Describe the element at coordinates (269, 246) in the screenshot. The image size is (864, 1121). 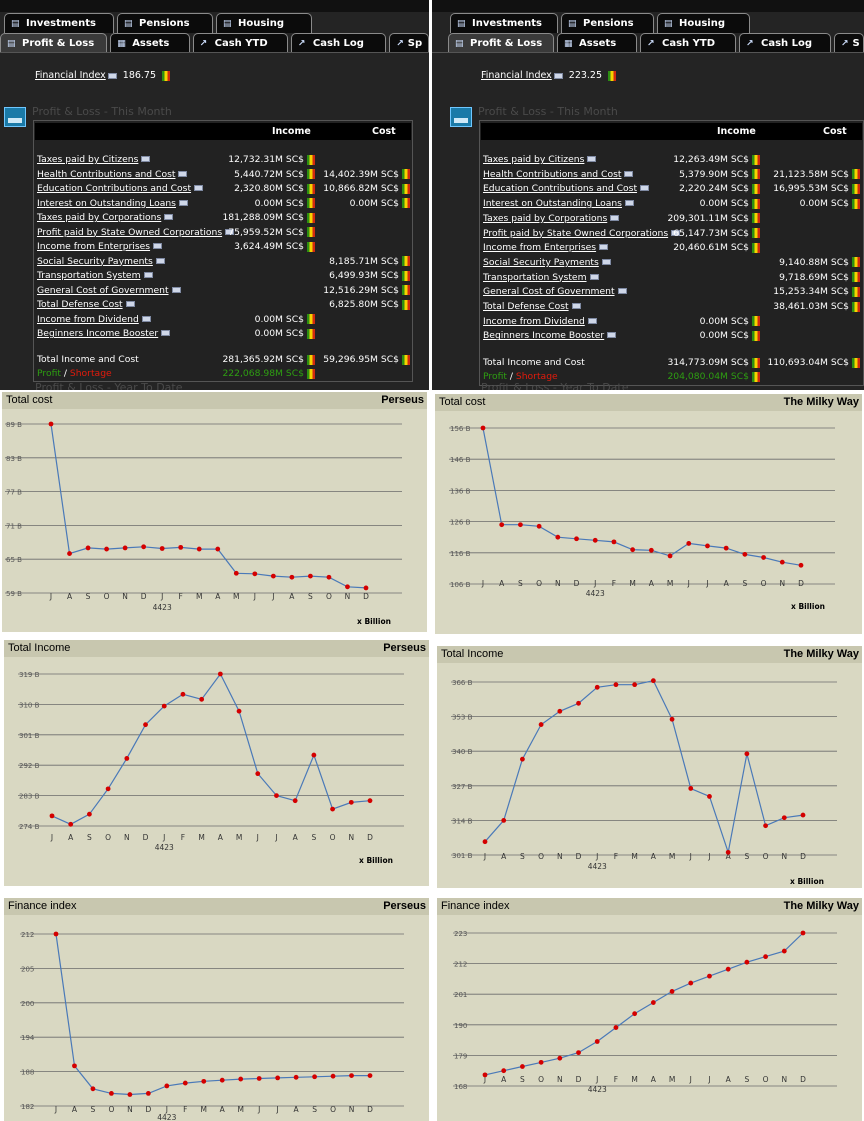
I see `income-text: 3,624.49M SC$` at that location.